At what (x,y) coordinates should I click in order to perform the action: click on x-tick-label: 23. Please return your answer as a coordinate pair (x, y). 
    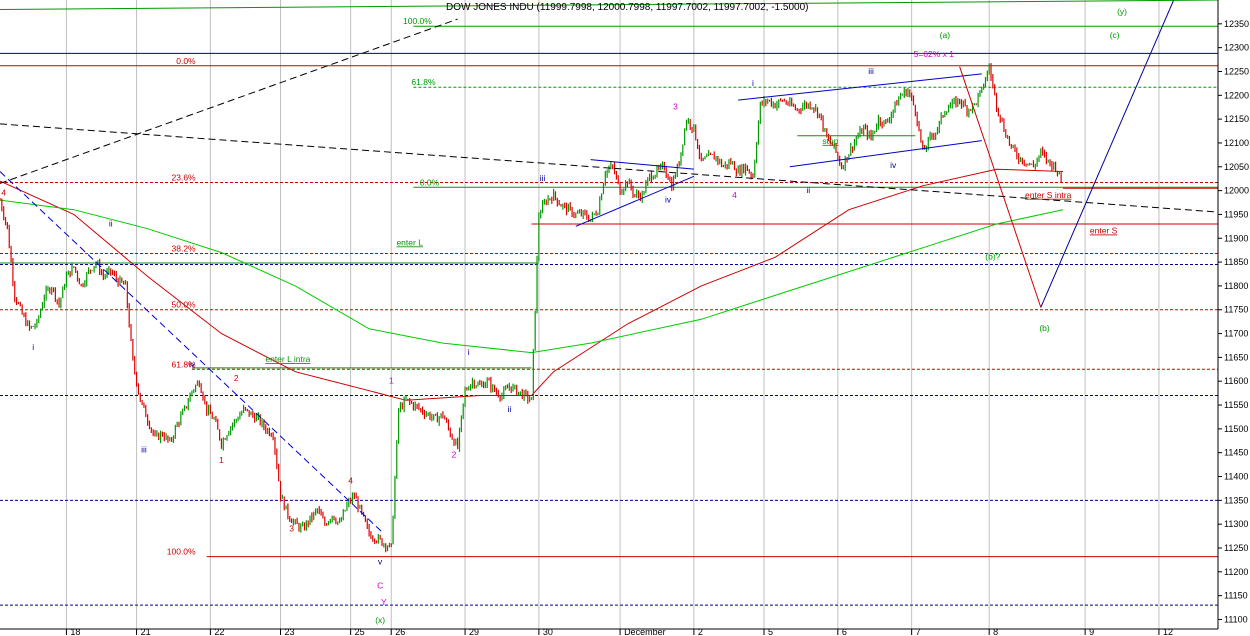
    Looking at the image, I should click on (290, 631).